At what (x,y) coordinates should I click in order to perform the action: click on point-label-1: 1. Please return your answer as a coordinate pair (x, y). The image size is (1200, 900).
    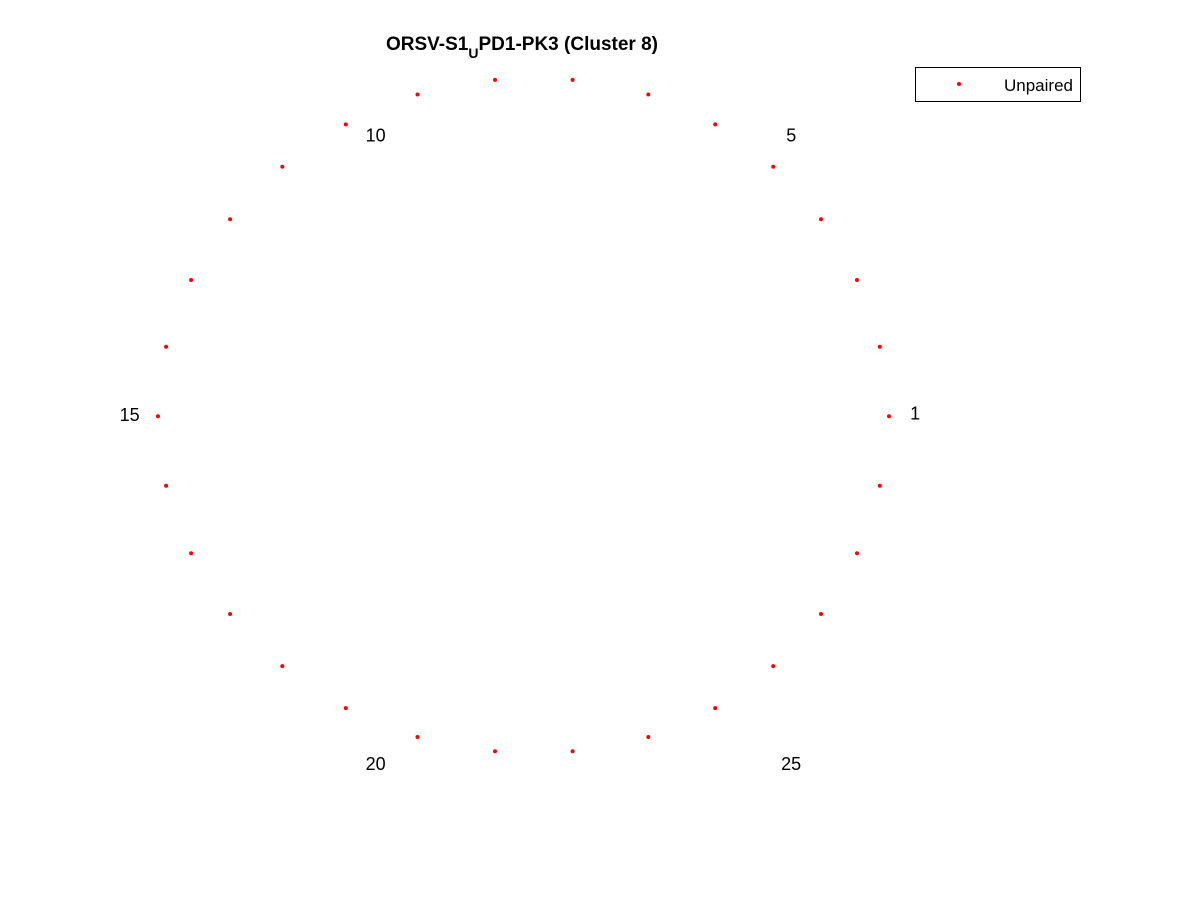
    Looking at the image, I should click on (915, 413).